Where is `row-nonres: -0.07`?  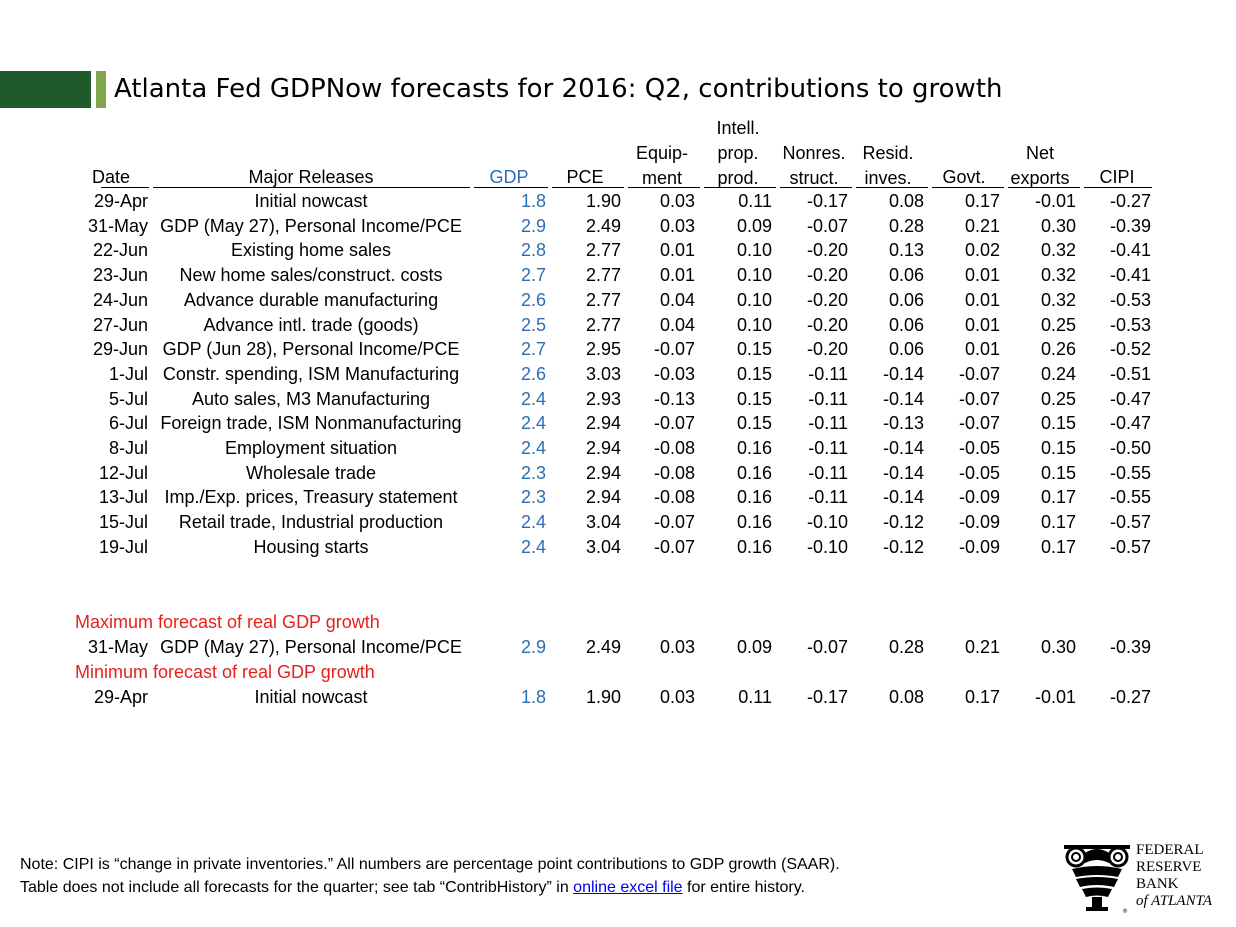 row-nonres: -0.07 is located at coordinates (827, 225).